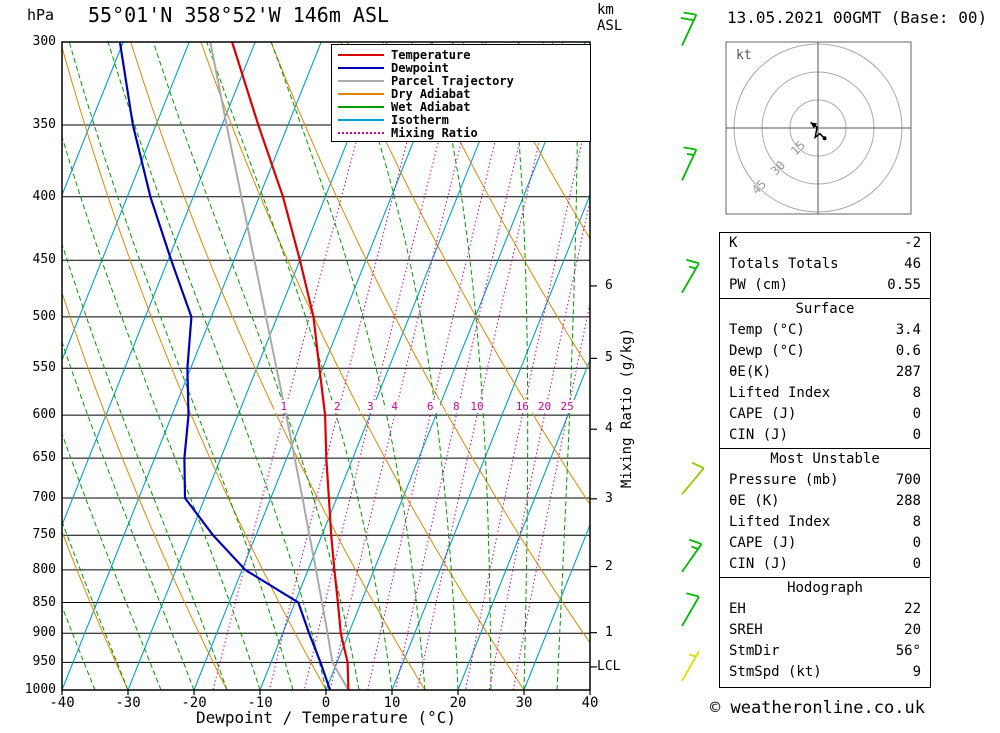 The height and width of the screenshot is (733, 1000). Describe the element at coordinates (825, 588) in the screenshot. I see `stats-box-title: Hodograph` at that location.